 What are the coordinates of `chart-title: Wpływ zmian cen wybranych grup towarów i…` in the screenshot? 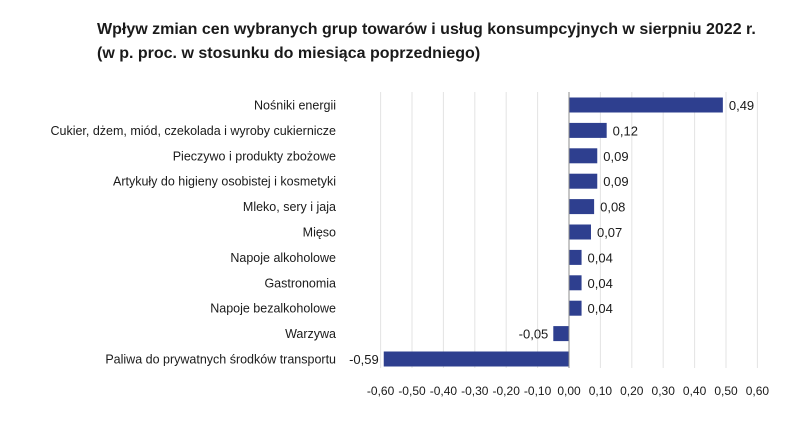 It's located at (442, 42).